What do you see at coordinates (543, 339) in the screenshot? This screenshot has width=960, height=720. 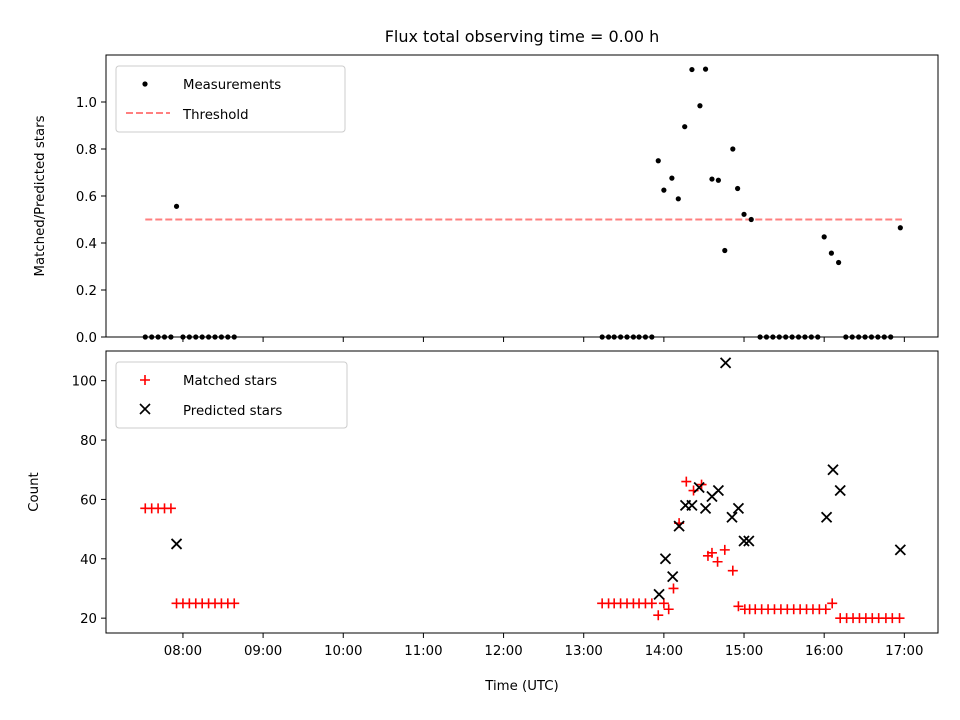 I see `top-x-axis` at bounding box center [543, 339].